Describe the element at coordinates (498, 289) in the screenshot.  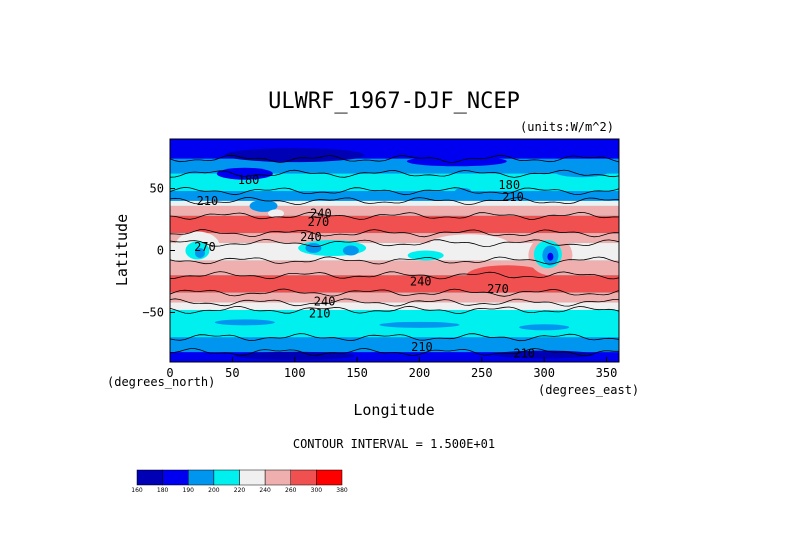
I see `contour-label-9: 270` at that location.